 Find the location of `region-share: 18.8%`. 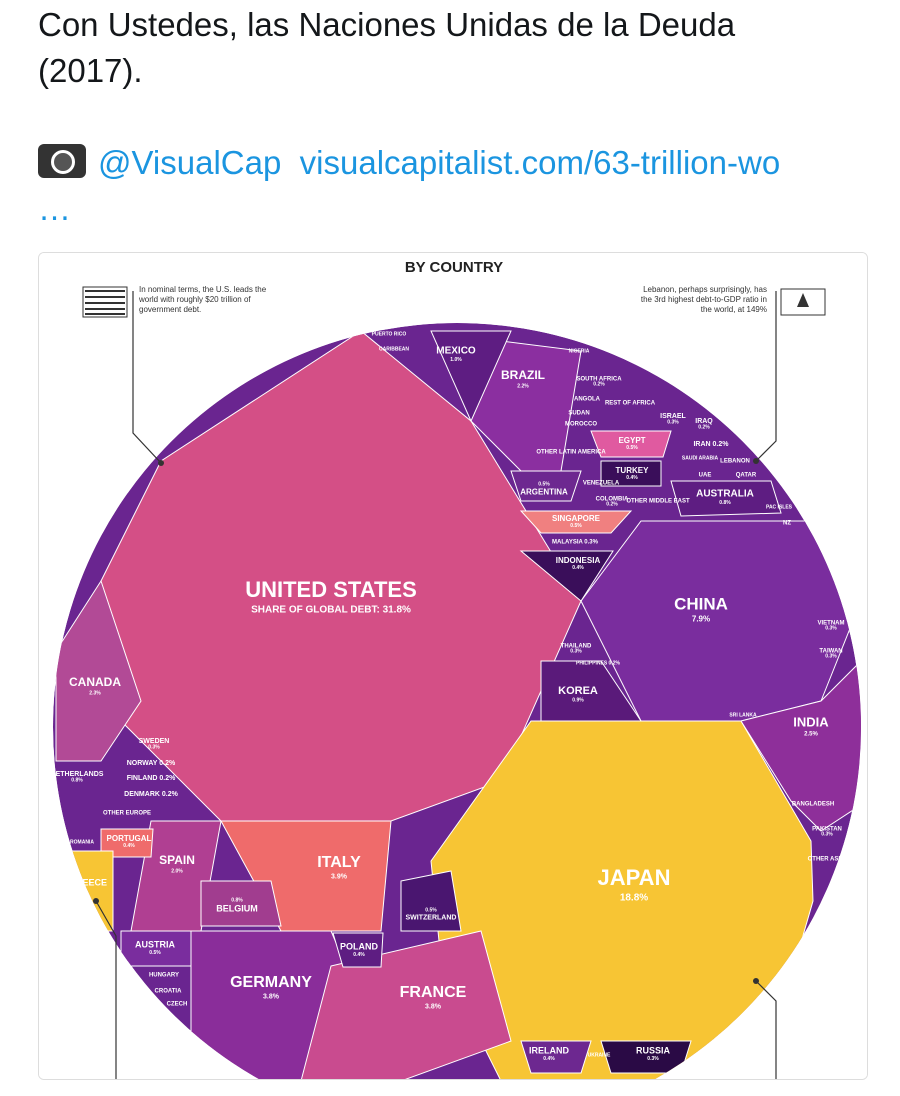

region-share: 18.8% is located at coordinates (634, 897).